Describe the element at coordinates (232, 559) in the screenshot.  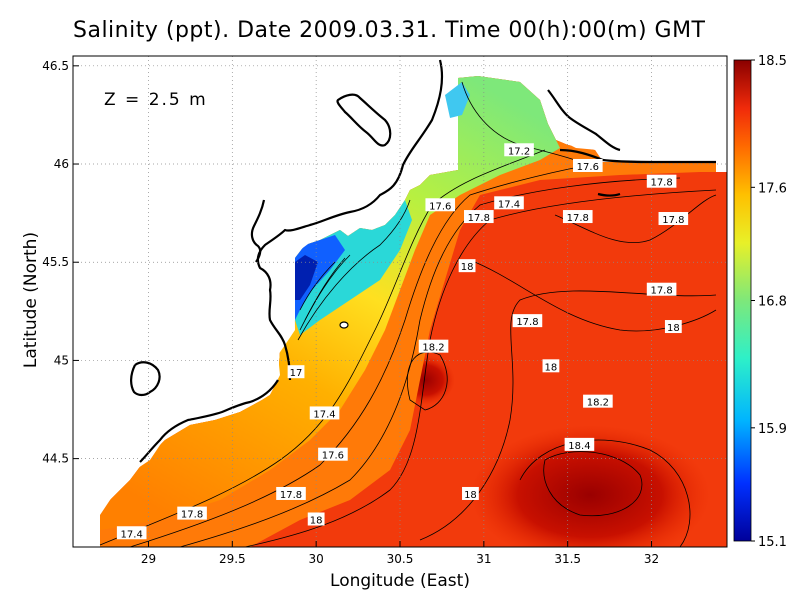
I see `x-tick-label: 29.5` at that location.